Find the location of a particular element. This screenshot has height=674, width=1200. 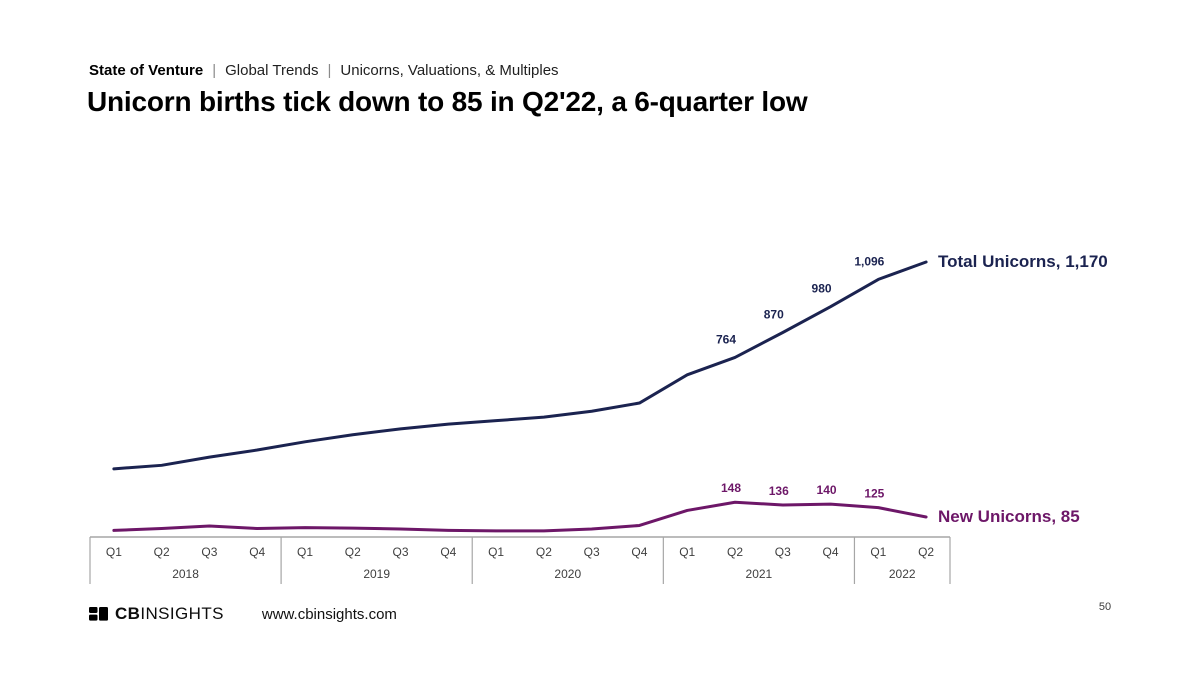

breadcrumb-item-global-trends: Global Trends is located at coordinates (272, 70).